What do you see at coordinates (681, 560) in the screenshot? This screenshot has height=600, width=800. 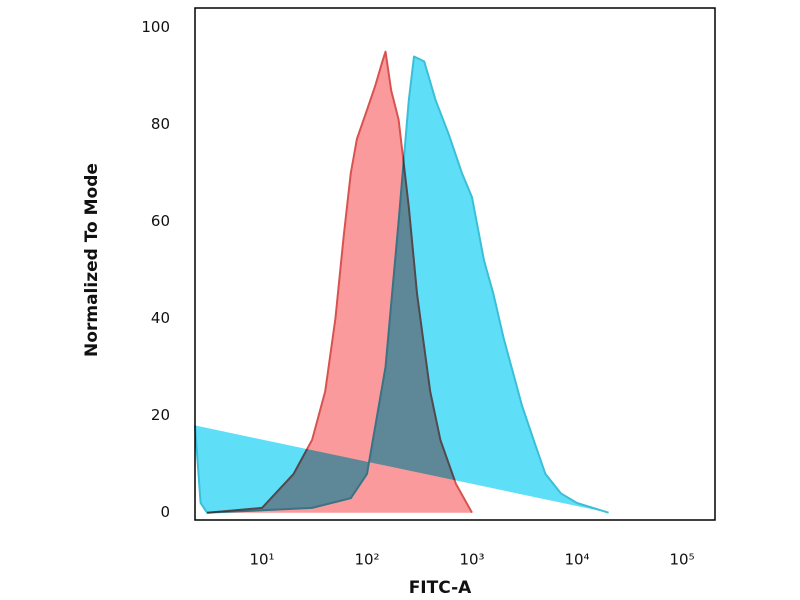 I see `x-tick-label: 10⁵` at bounding box center [681, 560].